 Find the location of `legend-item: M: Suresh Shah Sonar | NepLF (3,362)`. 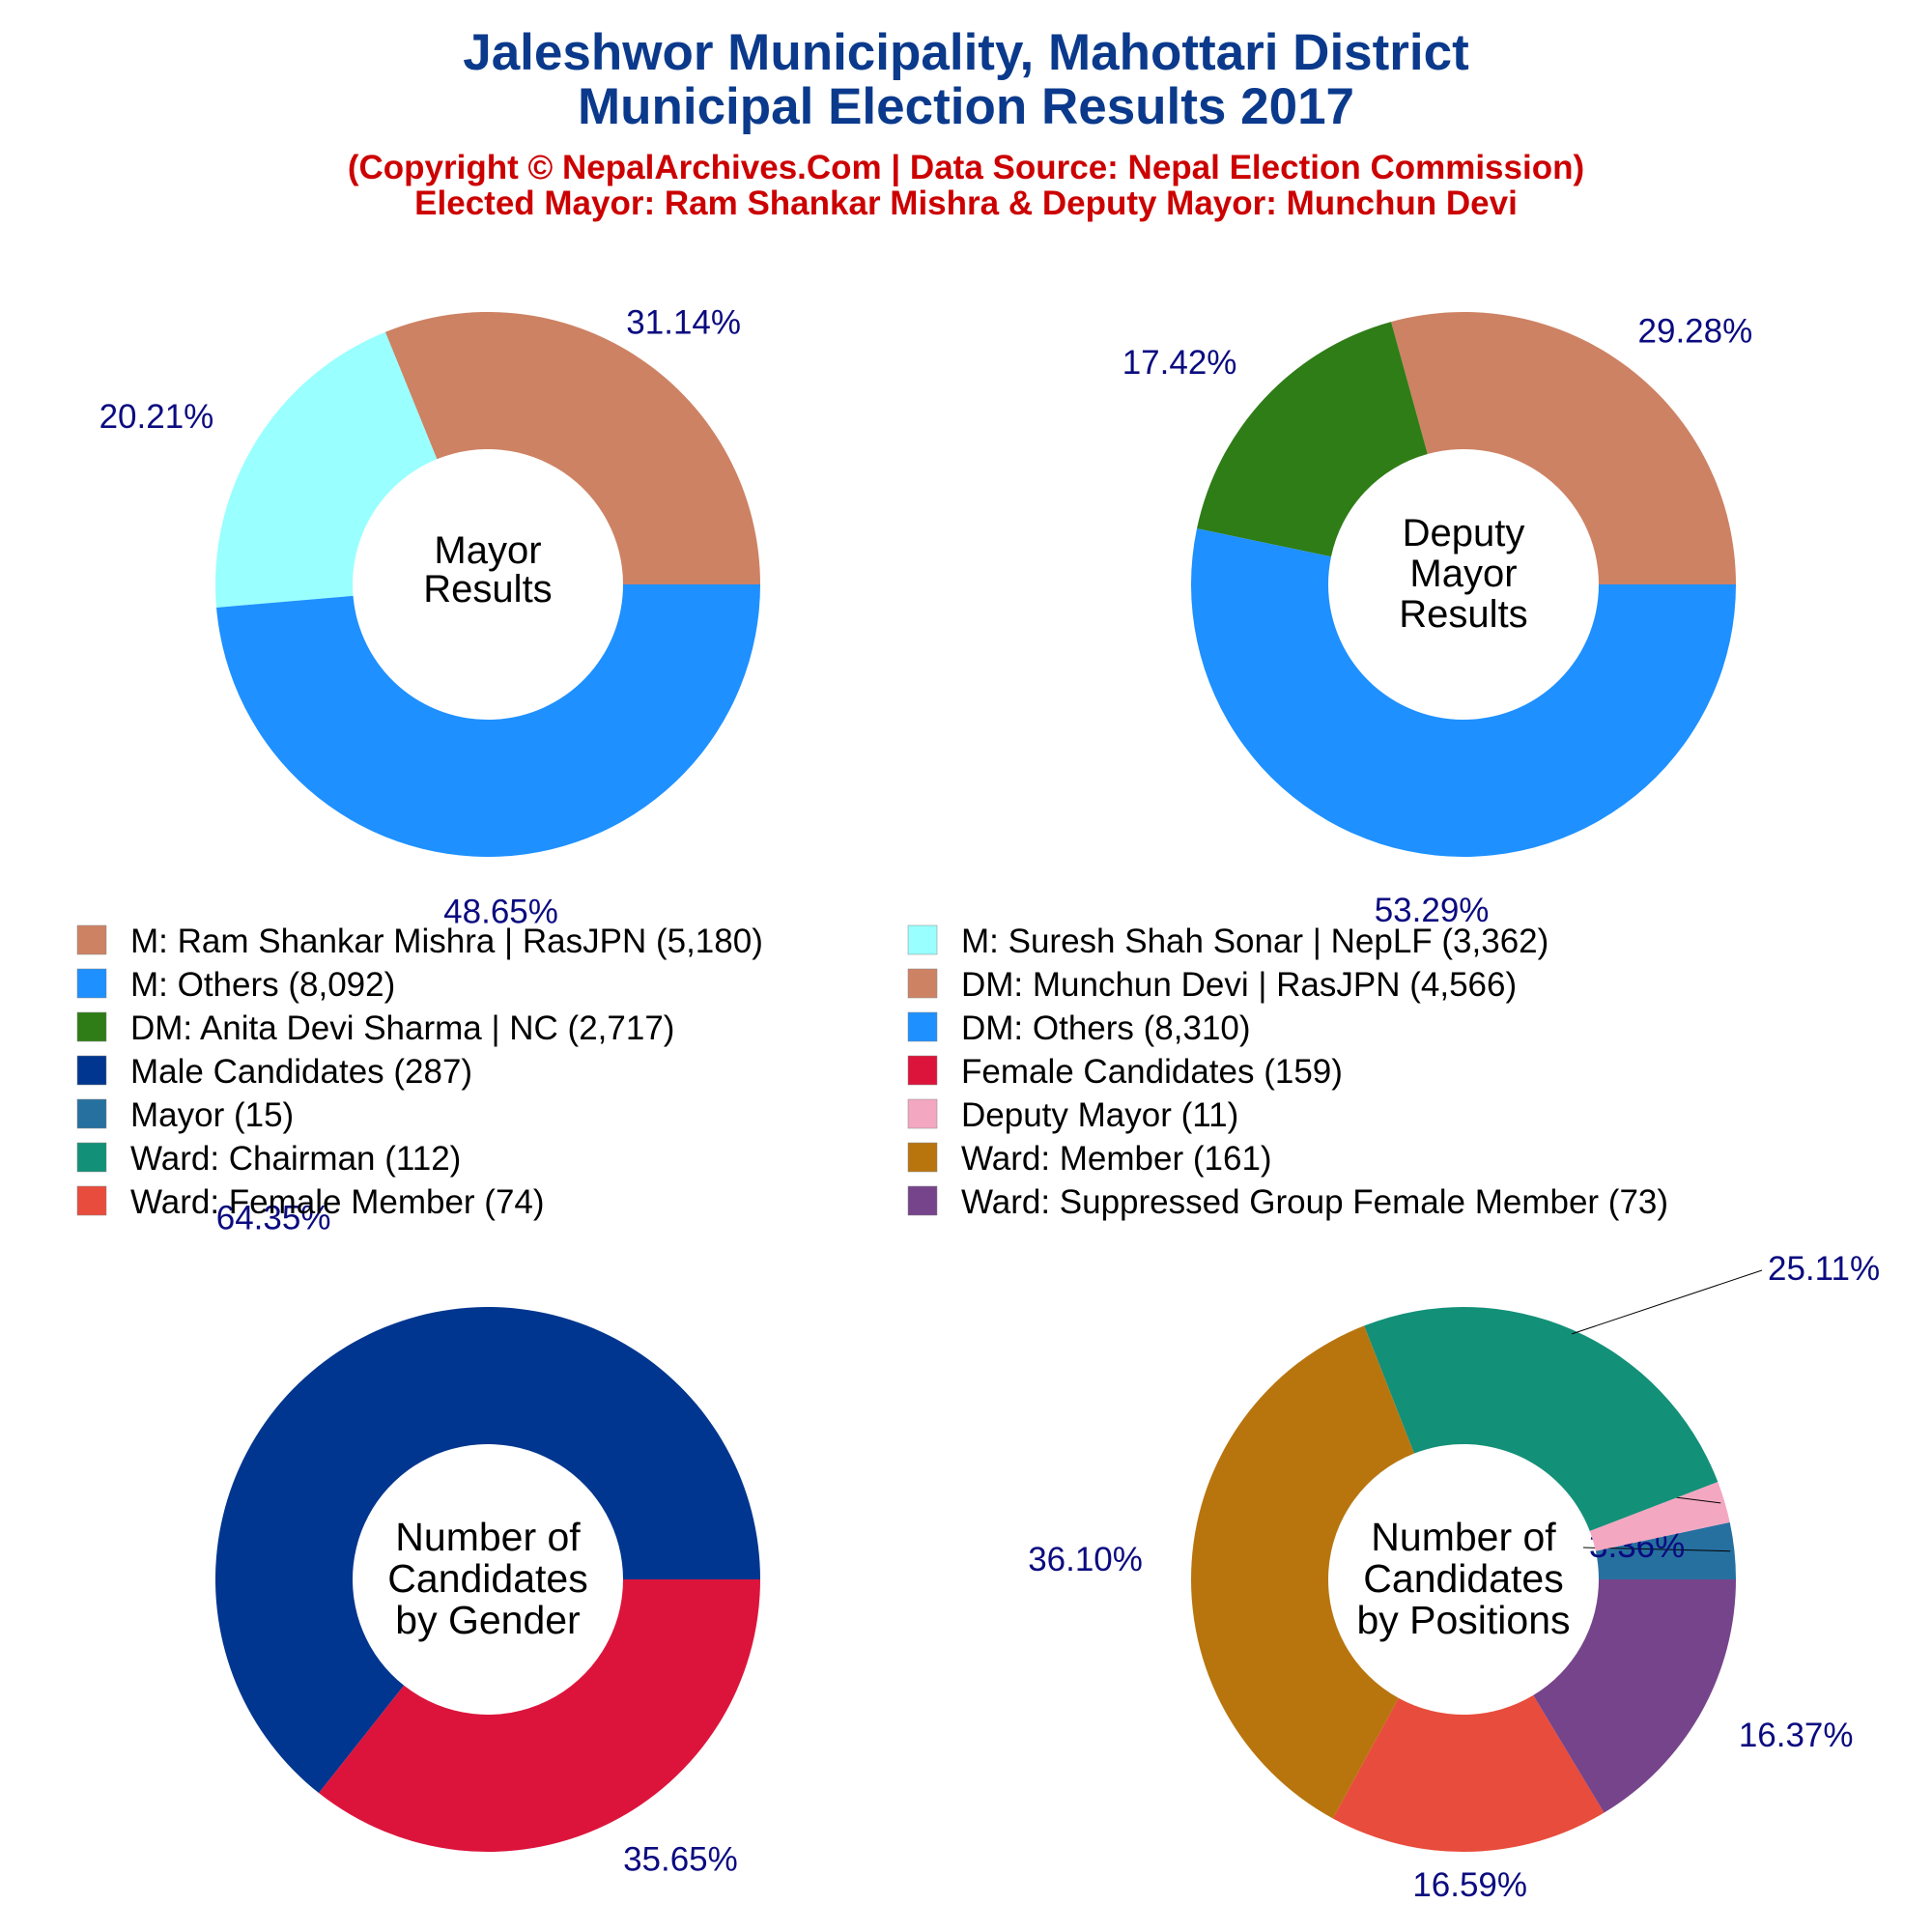

legend-item: M: Suresh Shah Sonar | NepLF (3,362) is located at coordinates (1227, 941).